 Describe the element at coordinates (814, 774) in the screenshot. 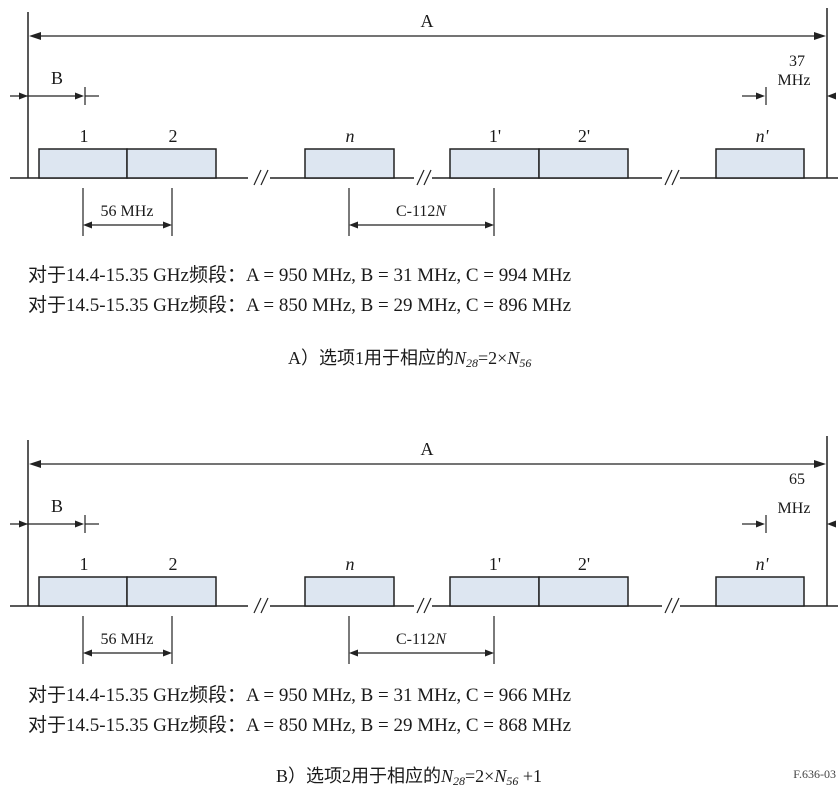

I see `figure-id: F.636-03` at that location.